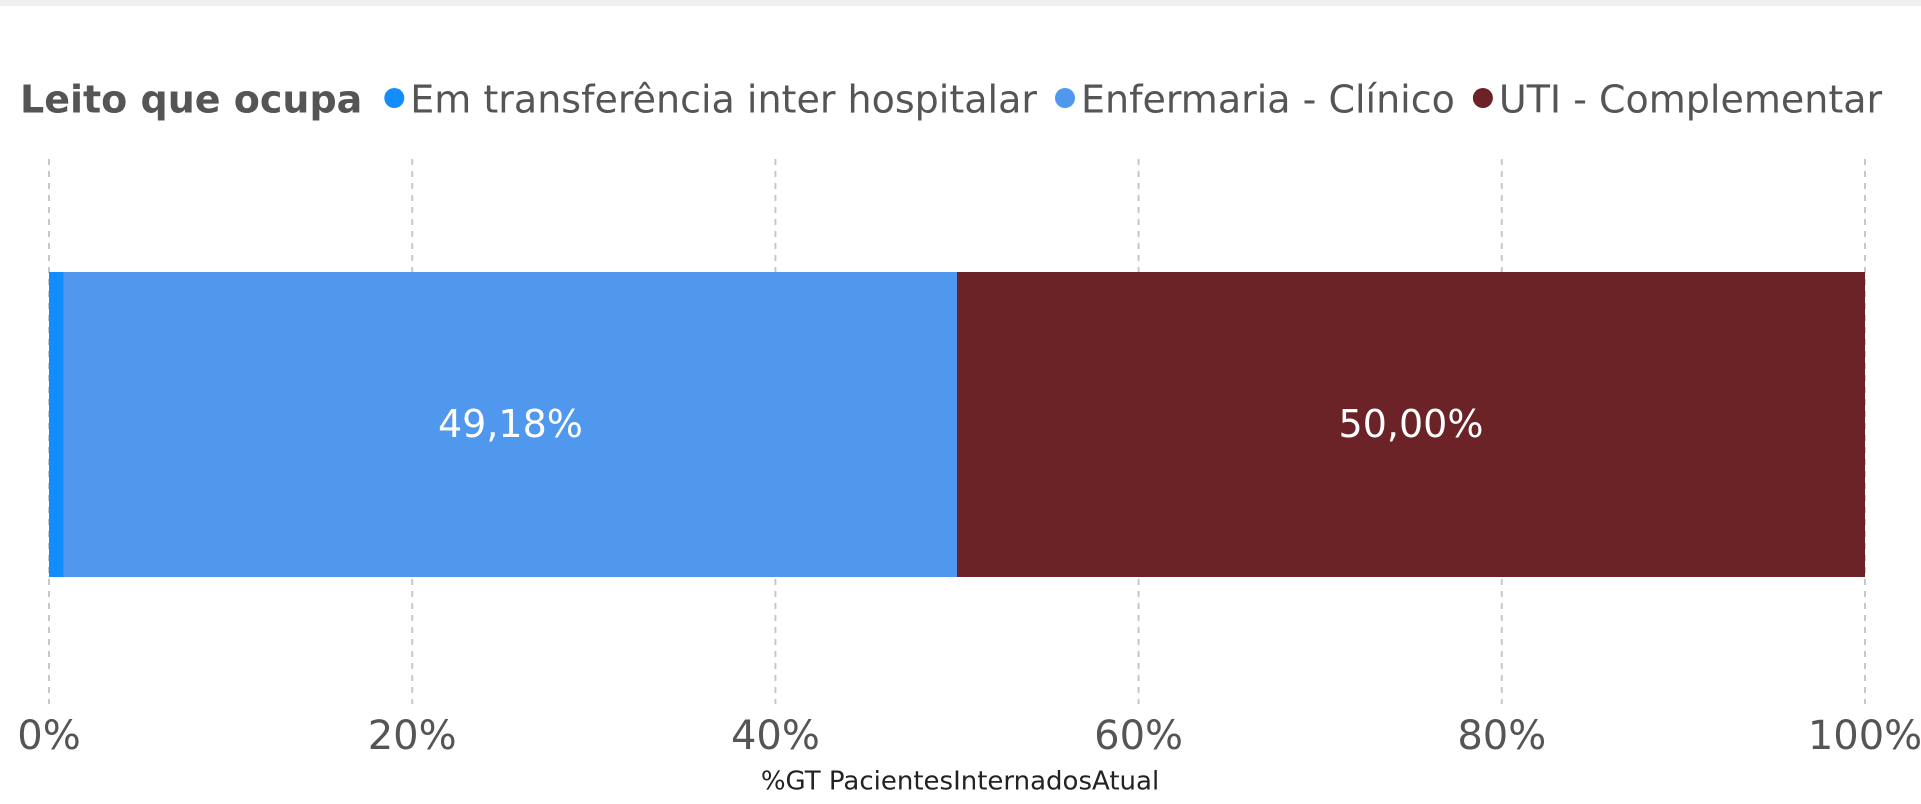 The width and height of the screenshot is (1921, 804). I want to click on x-tick-label: 40%, so click(775, 736).